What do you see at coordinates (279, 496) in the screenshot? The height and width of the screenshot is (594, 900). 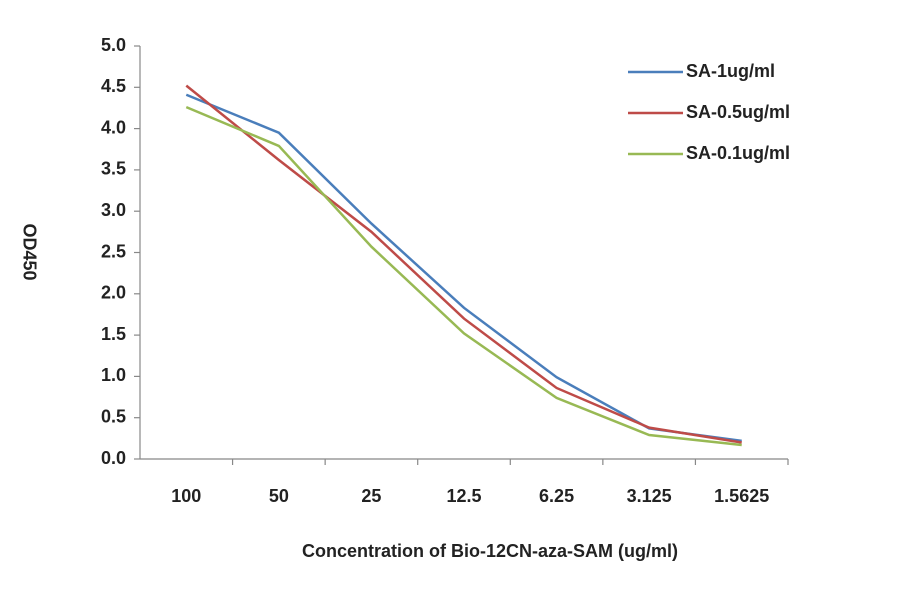 I see `x-tick-label: 50` at bounding box center [279, 496].